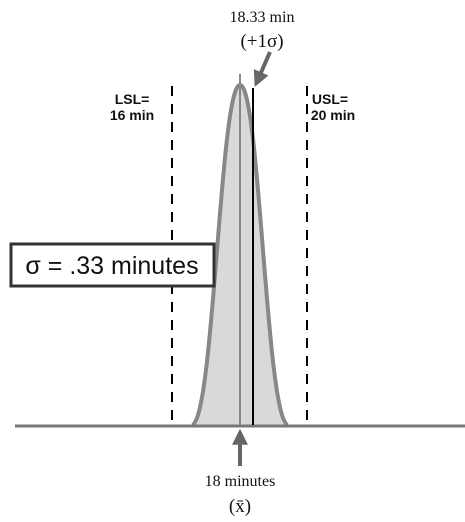  I want to click on usl-label: USL=, so click(330, 99).